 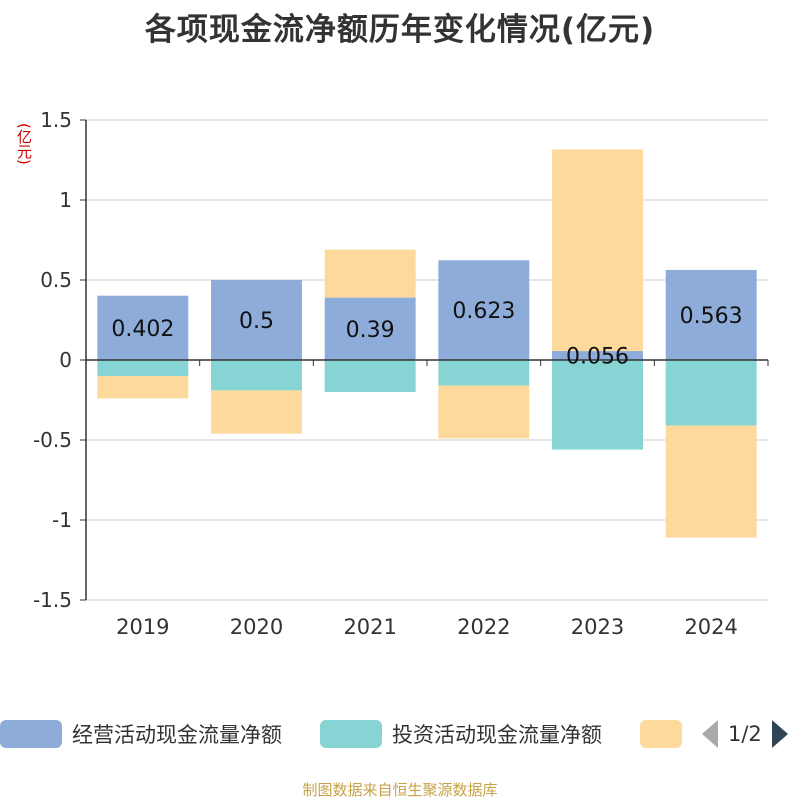 What do you see at coordinates (31, 734) in the screenshot?
I see `legend-swatch-operating` at bounding box center [31, 734].